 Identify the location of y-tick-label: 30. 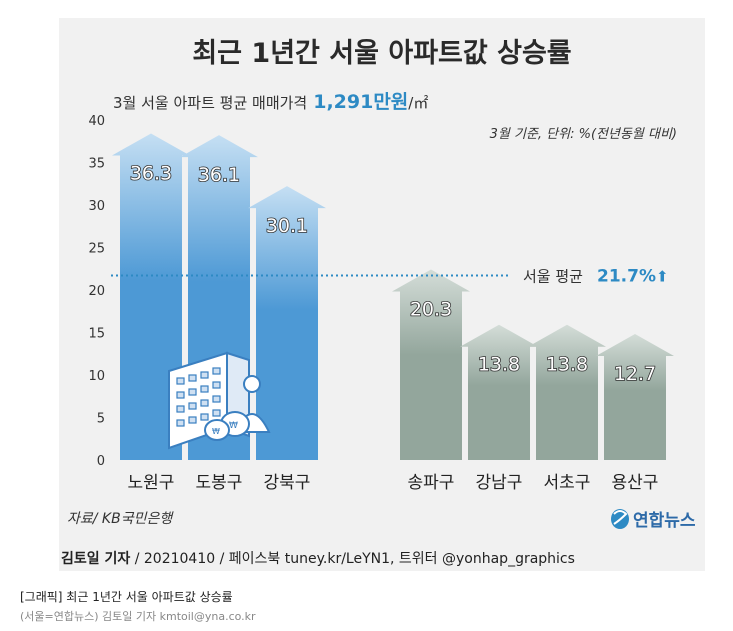
(96, 206).